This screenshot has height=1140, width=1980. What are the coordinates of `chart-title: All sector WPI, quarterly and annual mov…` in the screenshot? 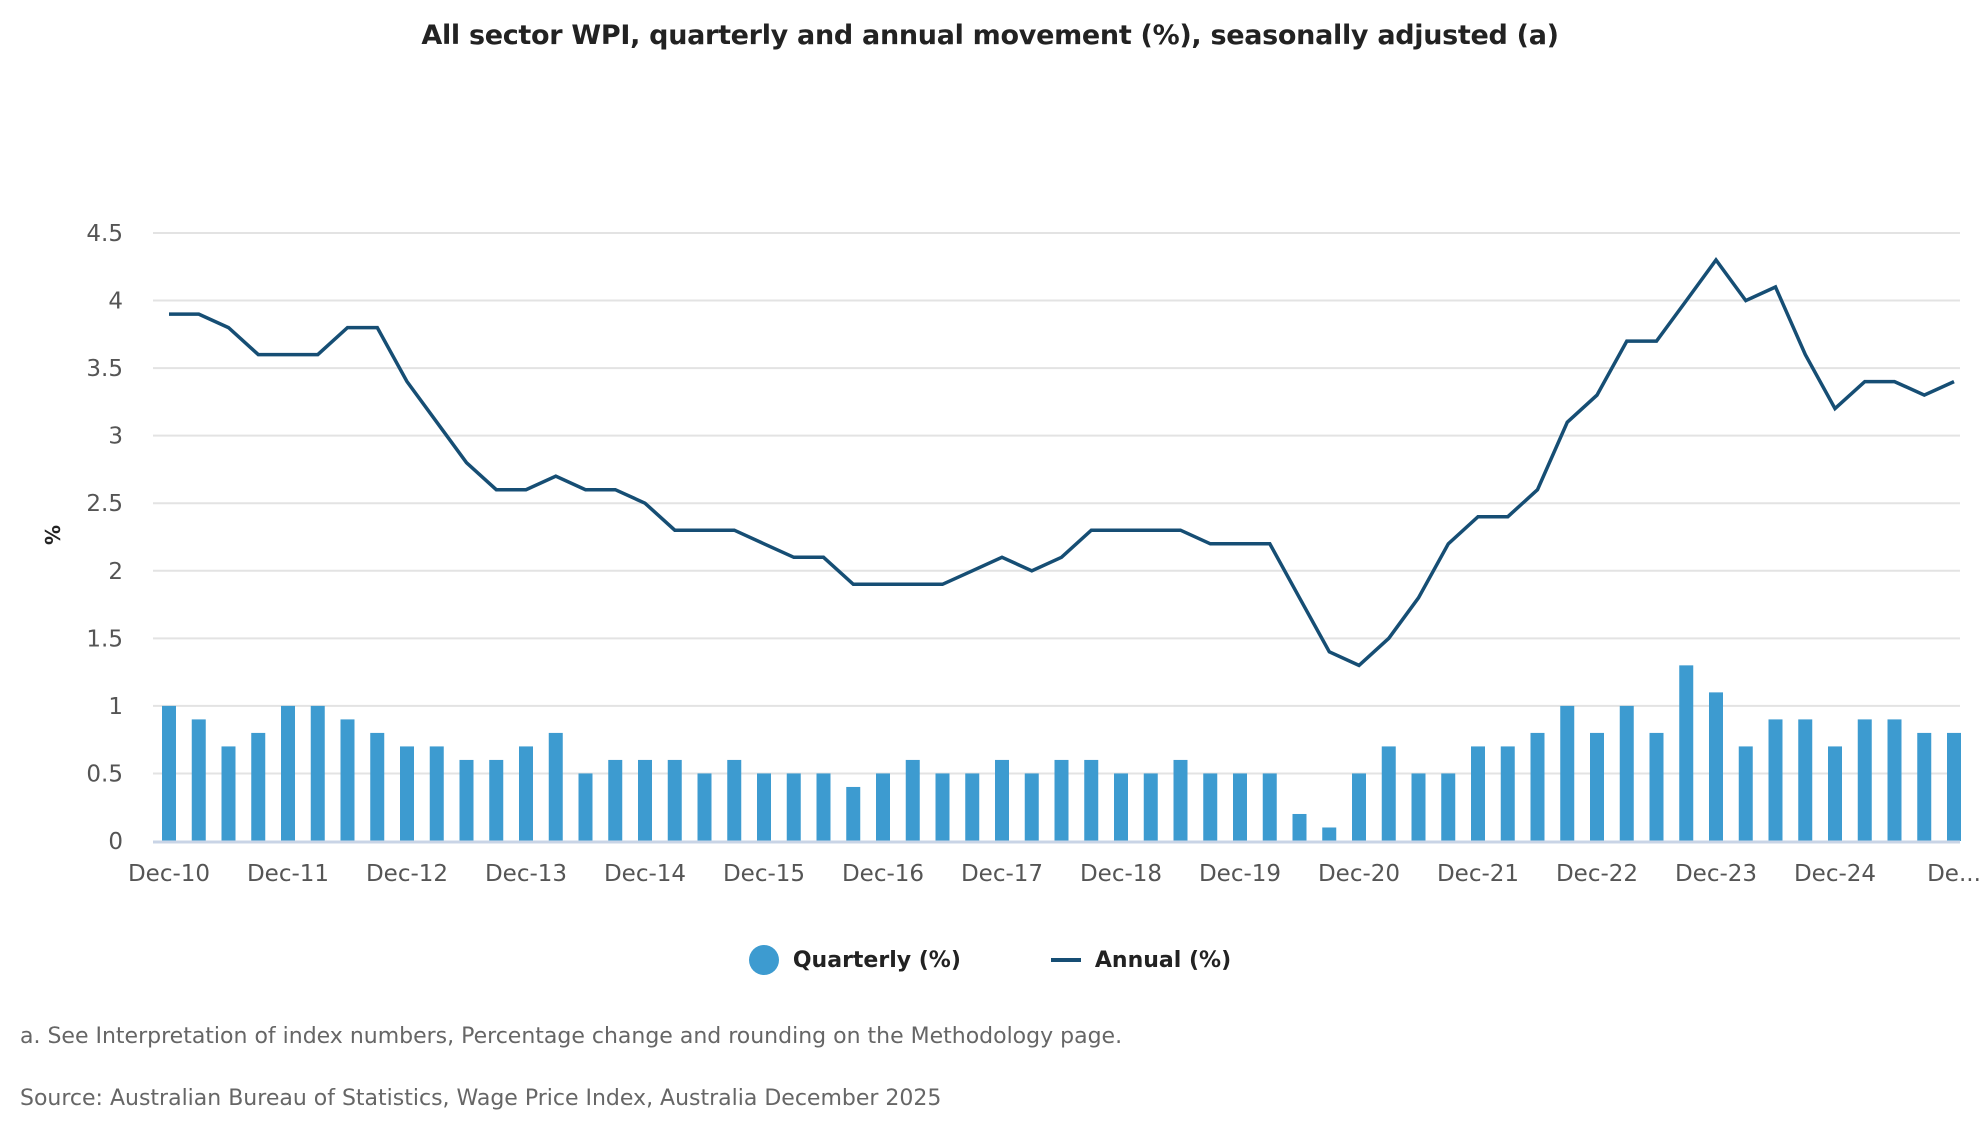 It's located at (990, 35).